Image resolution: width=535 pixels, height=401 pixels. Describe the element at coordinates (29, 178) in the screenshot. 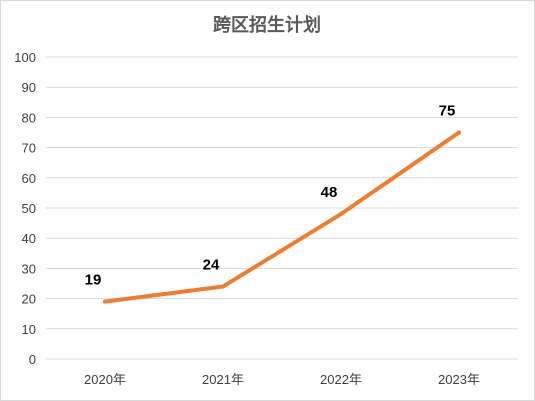

I see `y-tick-label: 60` at that location.